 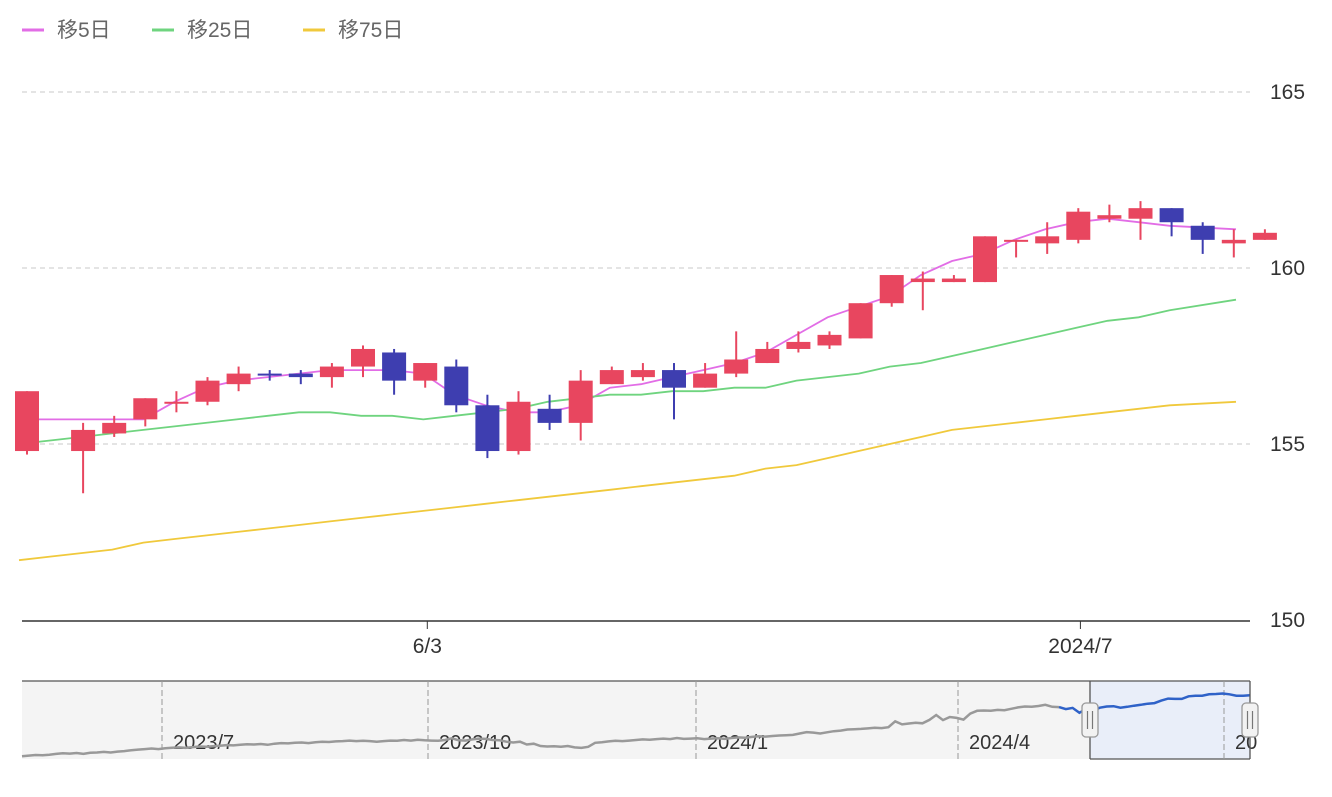 I want to click on navigator-date-label: 2024/4, so click(x=999, y=743).